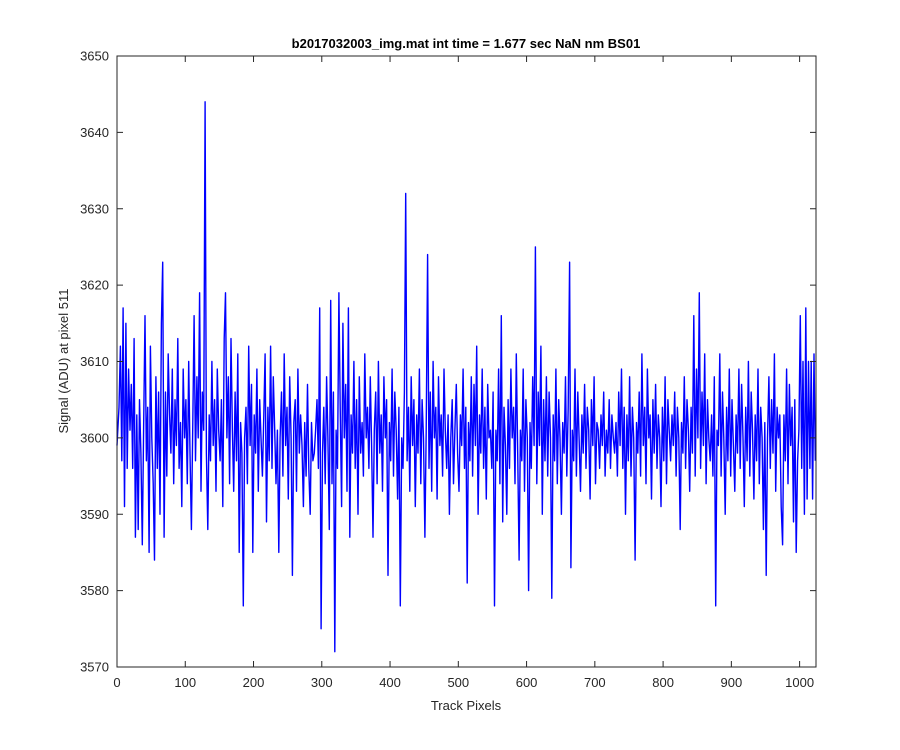 This screenshot has height=750, width=900. I want to click on x-tick-label: 300, so click(322, 682).